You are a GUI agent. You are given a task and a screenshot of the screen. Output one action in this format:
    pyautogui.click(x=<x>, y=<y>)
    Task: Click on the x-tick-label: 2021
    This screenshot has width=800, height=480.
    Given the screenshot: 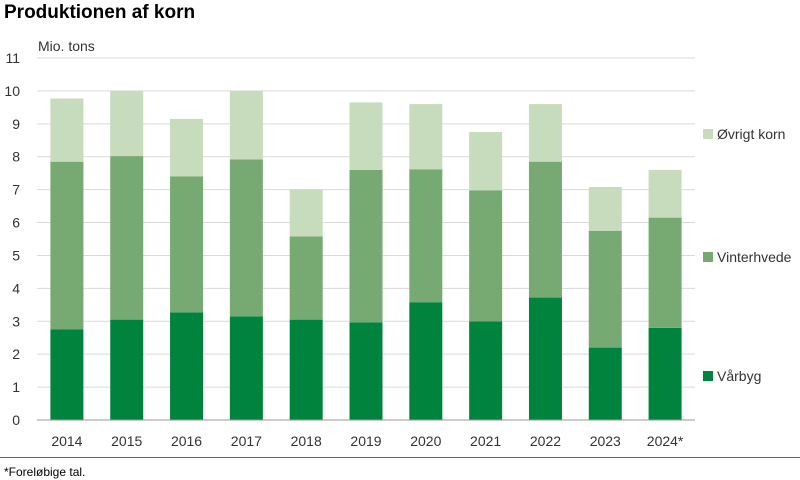 What is the action you would take?
    pyautogui.click(x=485, y=441)
    